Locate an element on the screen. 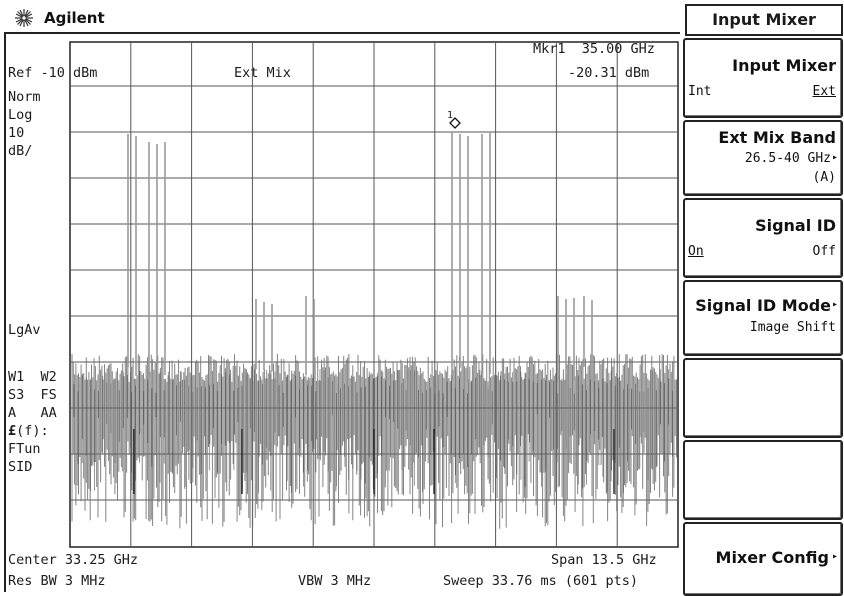  ref-level-label: Ref -10 dBm is located at coordinates (53, 73).